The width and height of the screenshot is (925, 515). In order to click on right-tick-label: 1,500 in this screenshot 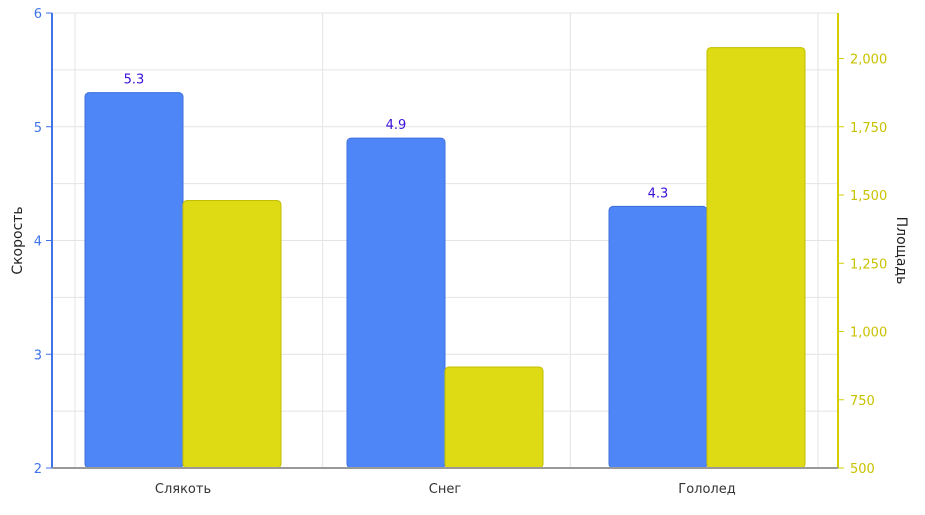, I will do `click(868, 196)`.